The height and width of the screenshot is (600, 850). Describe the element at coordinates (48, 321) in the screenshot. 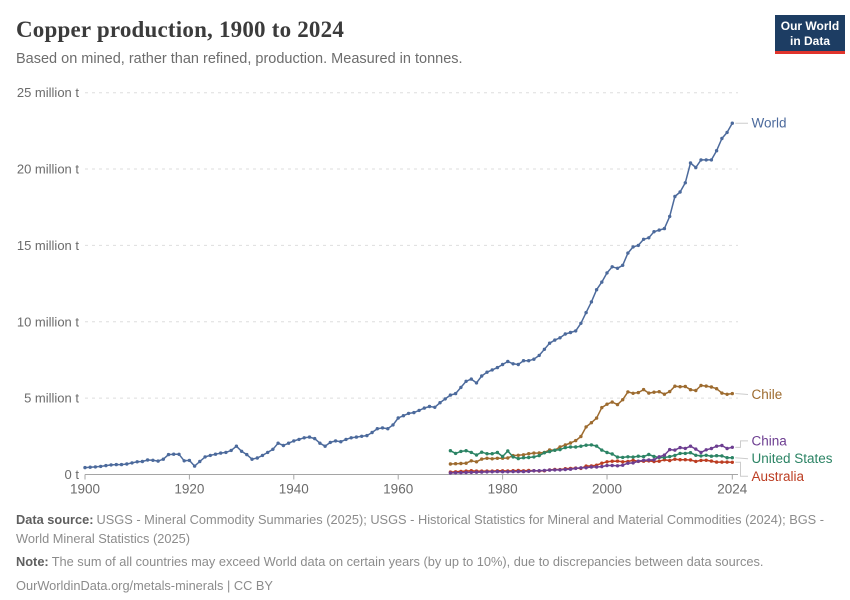

I see `y-tick-label: 10 million t` at that location.